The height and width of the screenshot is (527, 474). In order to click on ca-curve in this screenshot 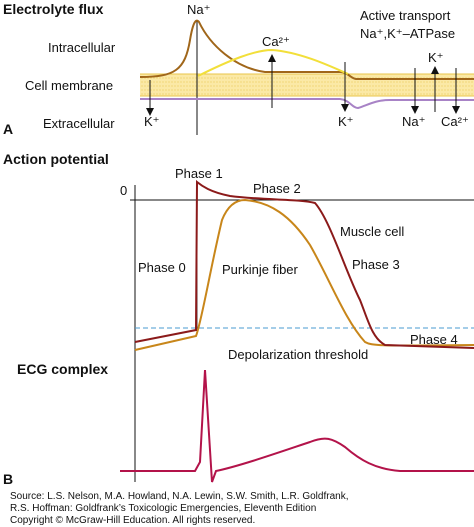, I will do `click(273, 62)`.